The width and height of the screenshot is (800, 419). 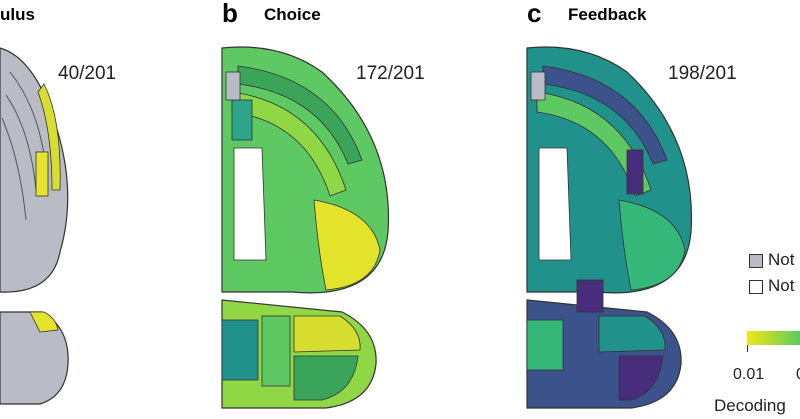 What do you see at coordinates (641, 378) in the screenshot?
I see `panel-c-lower-dark` at bounding box center [641, 378].